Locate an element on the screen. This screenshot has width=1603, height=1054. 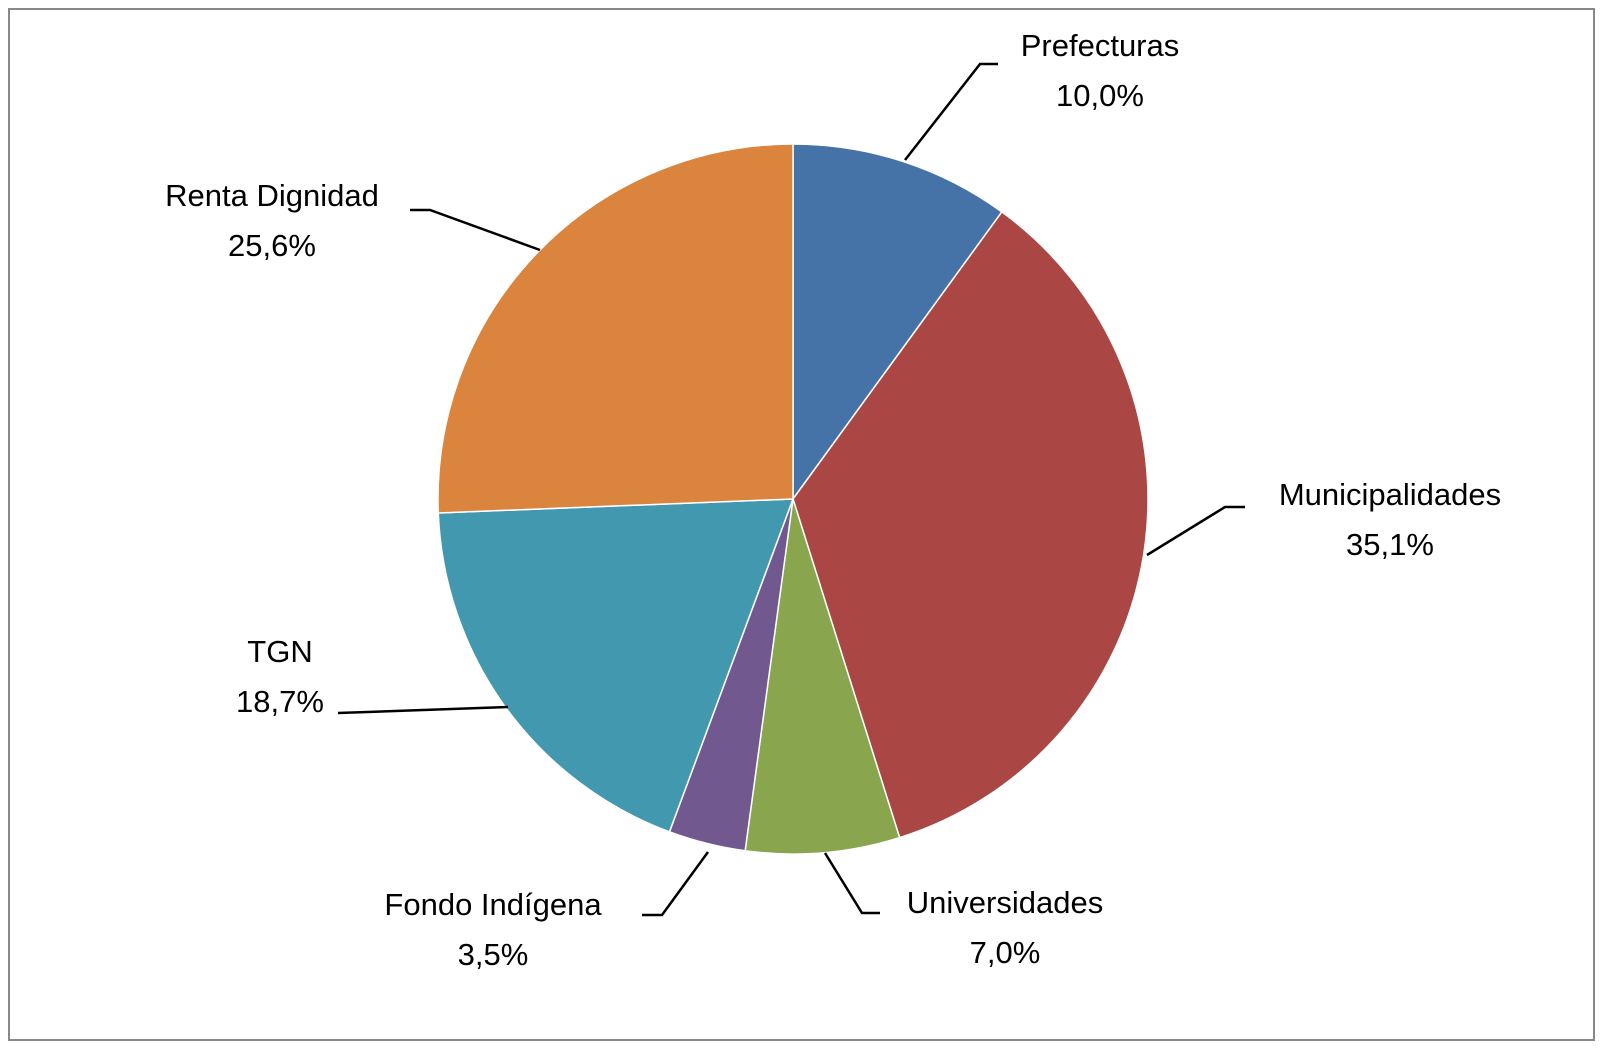
slice-label: Prefecturas is located at coordinates (1100, 45).